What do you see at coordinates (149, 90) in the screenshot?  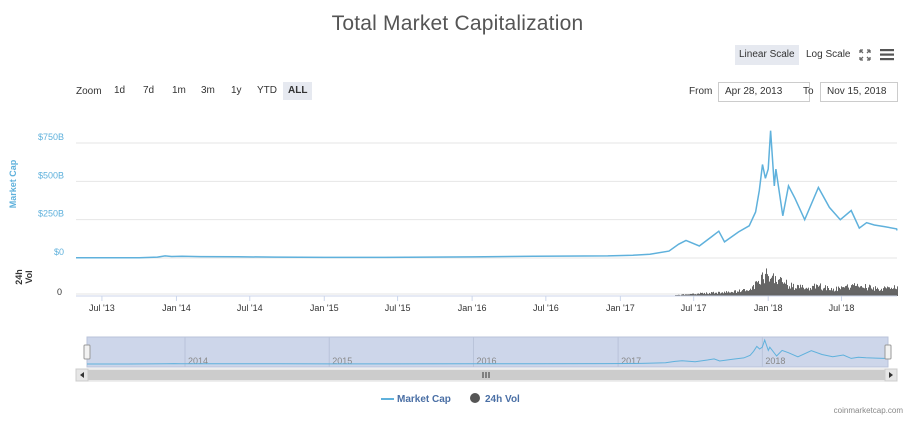 I see `zoom-7d-button: 7d` at bounding box center [149, 90].